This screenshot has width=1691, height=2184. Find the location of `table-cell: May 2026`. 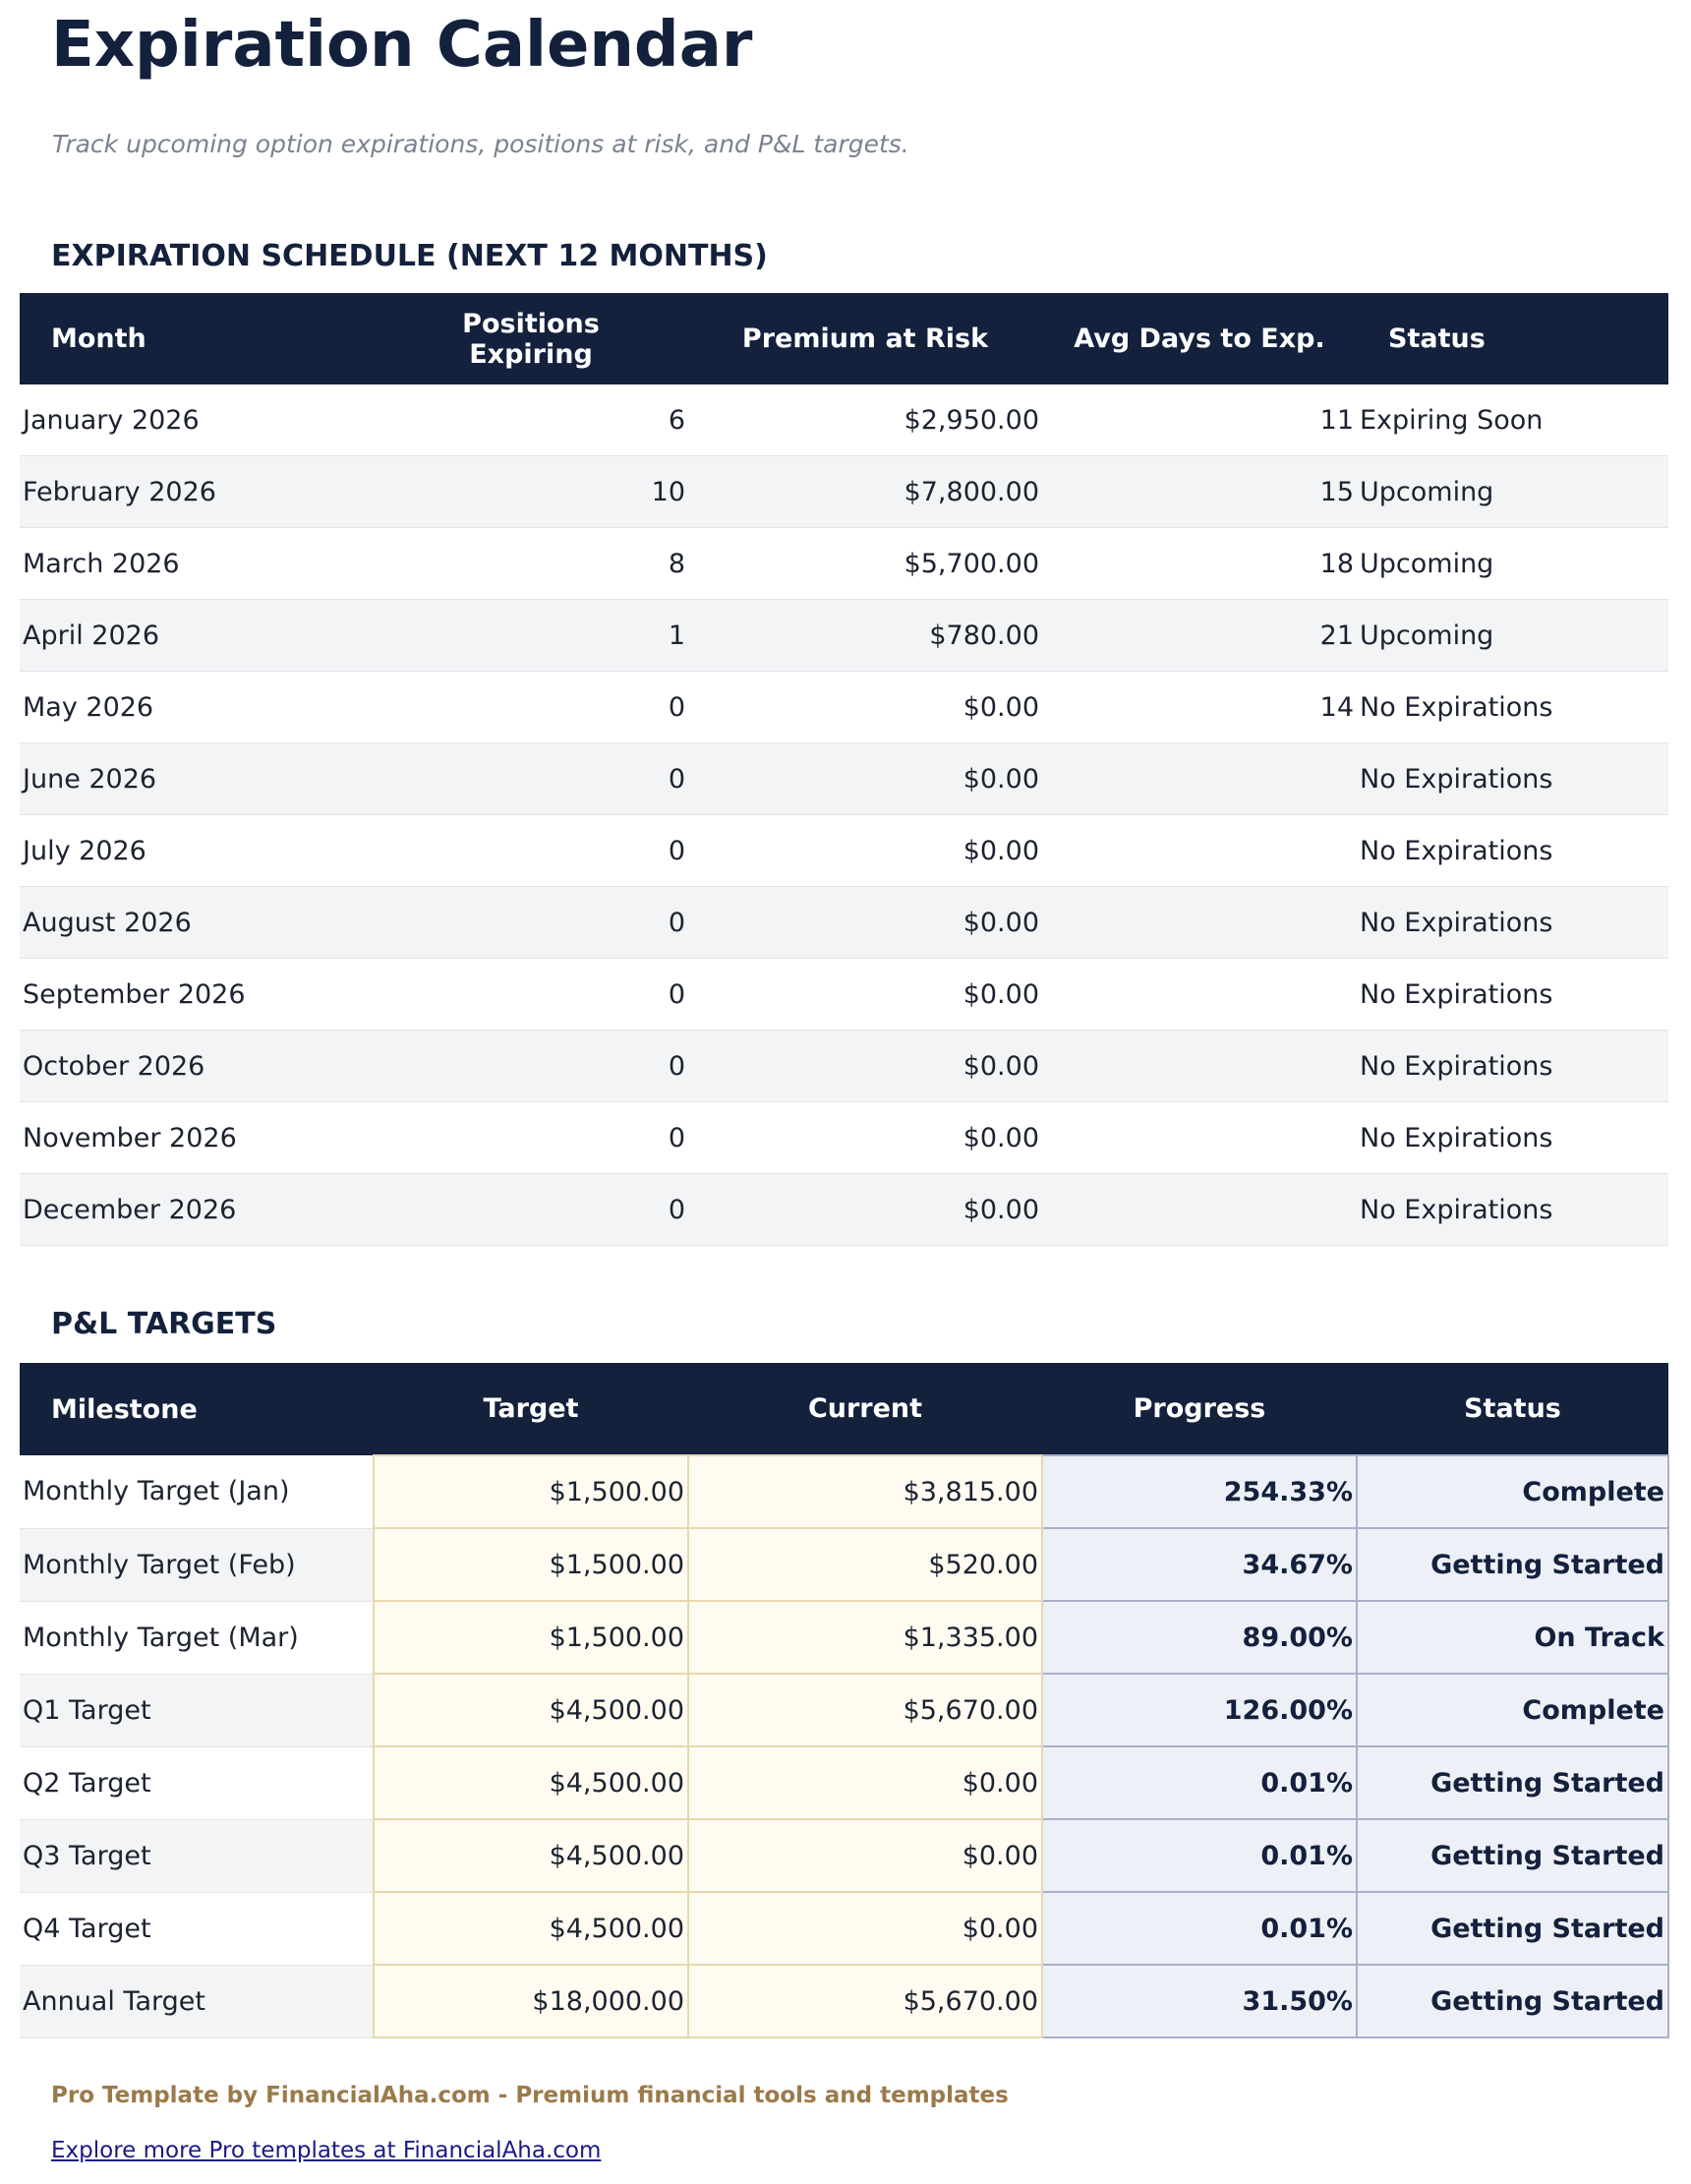

table-cell: May 2026 is located at coordinates (197, 707).